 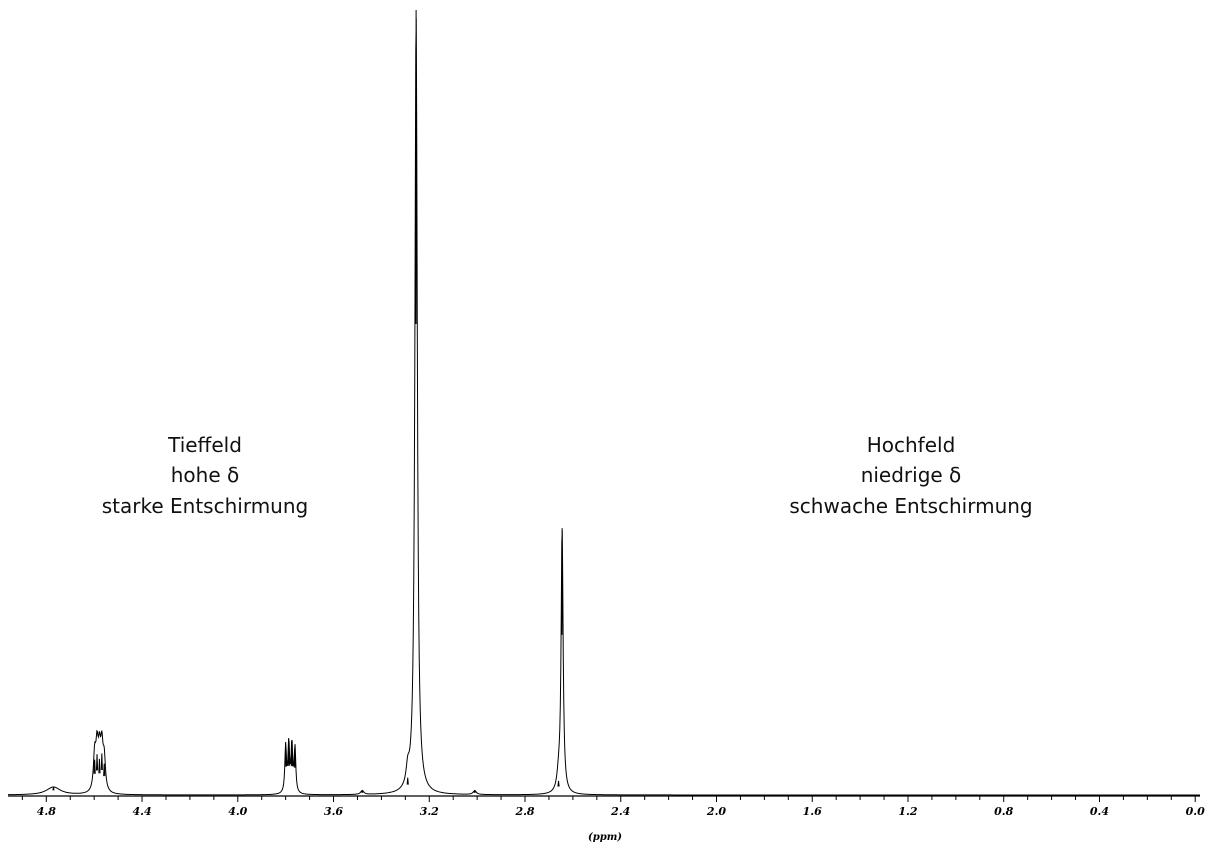 What do you see at coordinates (620, 811) in the screenshot?
I see `x-tick-label: 2.4` at bounding box center [620, 811].